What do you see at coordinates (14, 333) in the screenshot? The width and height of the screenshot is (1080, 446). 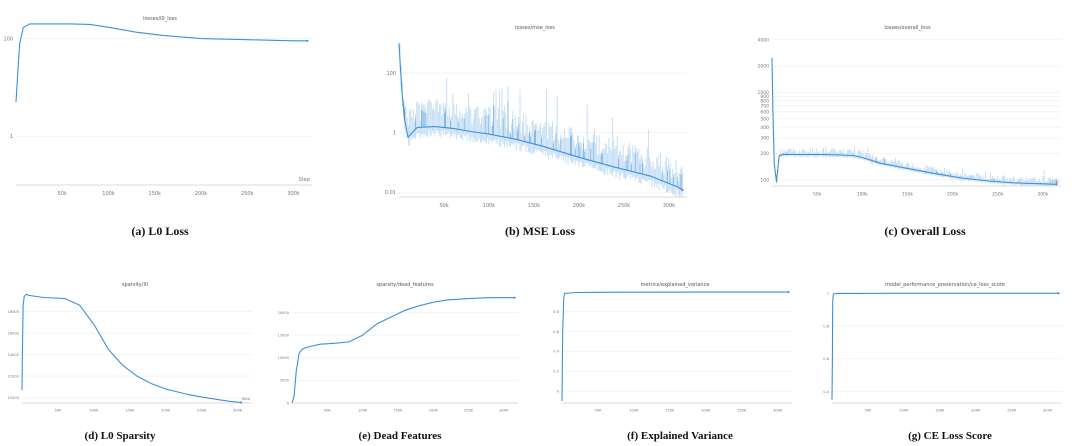 I see `y-tick-label: 16000` at bounding box center [14, 333].